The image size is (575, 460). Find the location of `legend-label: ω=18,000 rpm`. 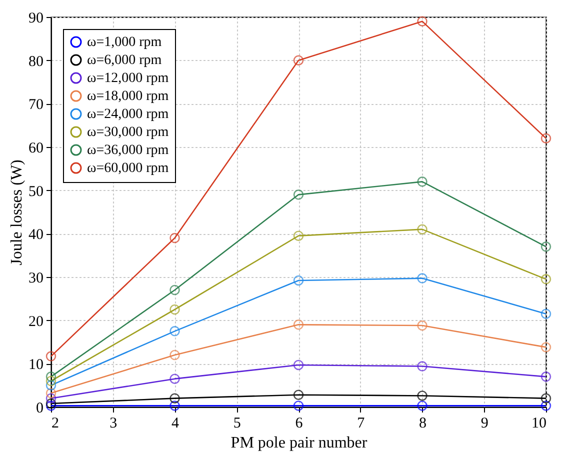

legend-label: ω=18,000 rpm is located at coordinates (128, 96).